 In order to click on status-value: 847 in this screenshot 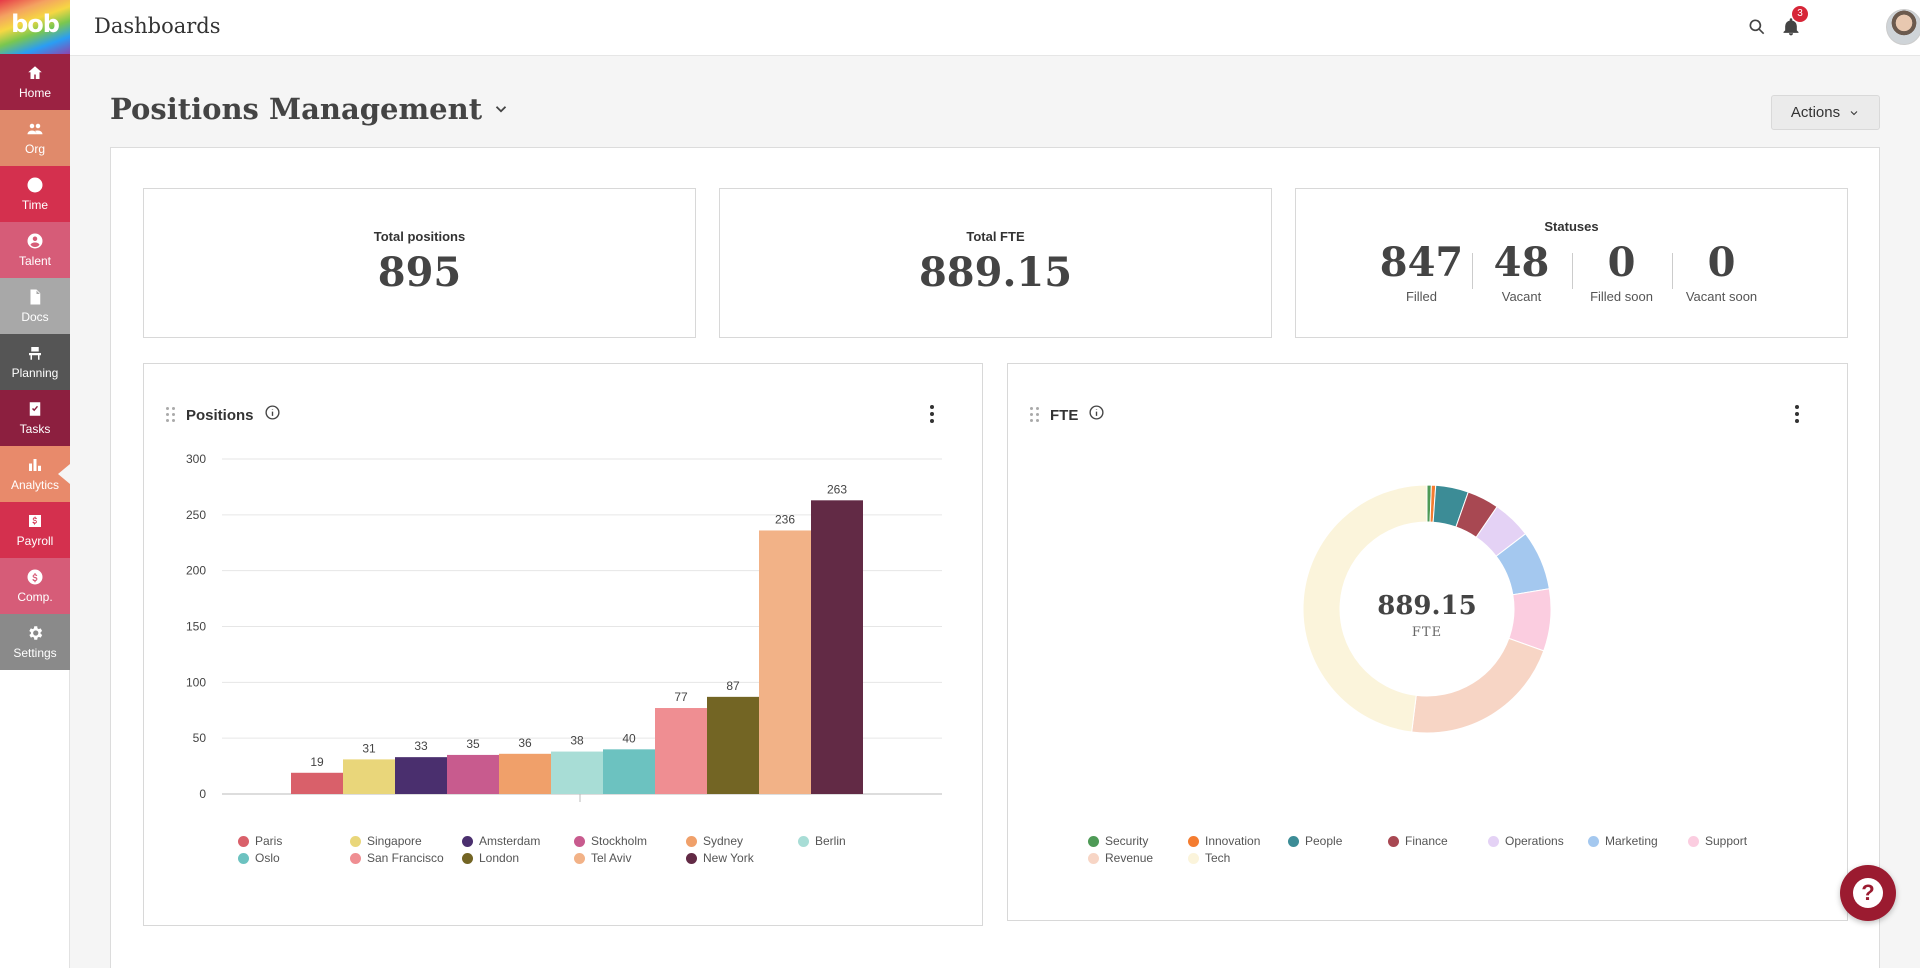, I will do `click(1421, 262)`.